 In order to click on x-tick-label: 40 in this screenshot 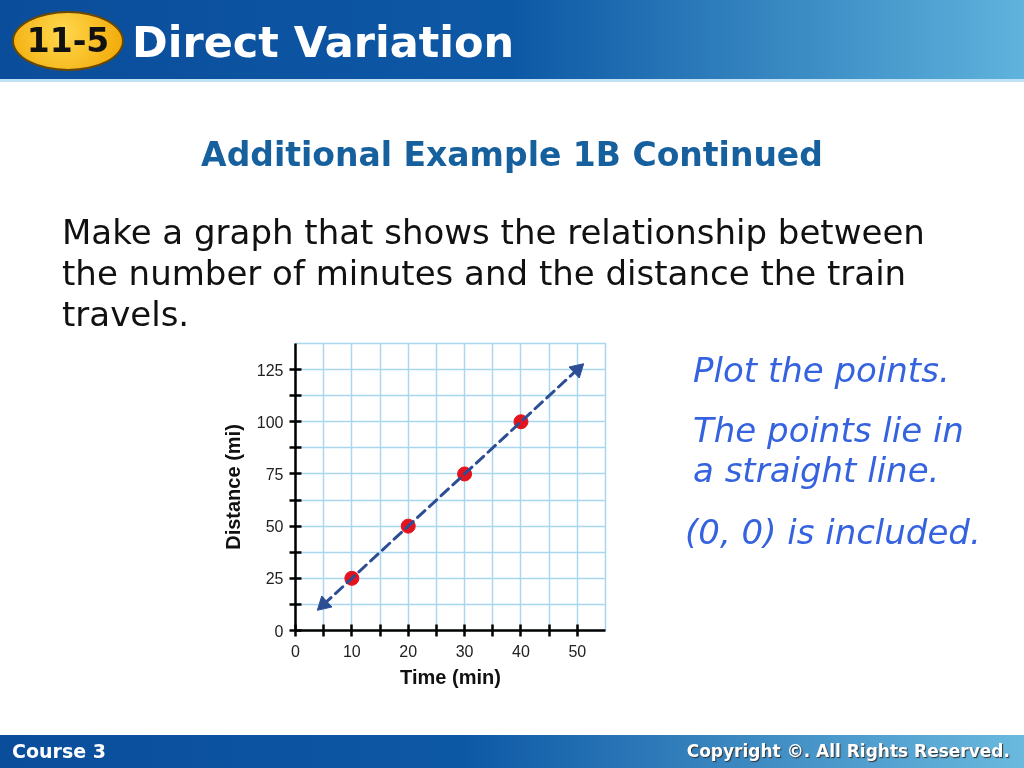, I will do `click(521, 651)`.